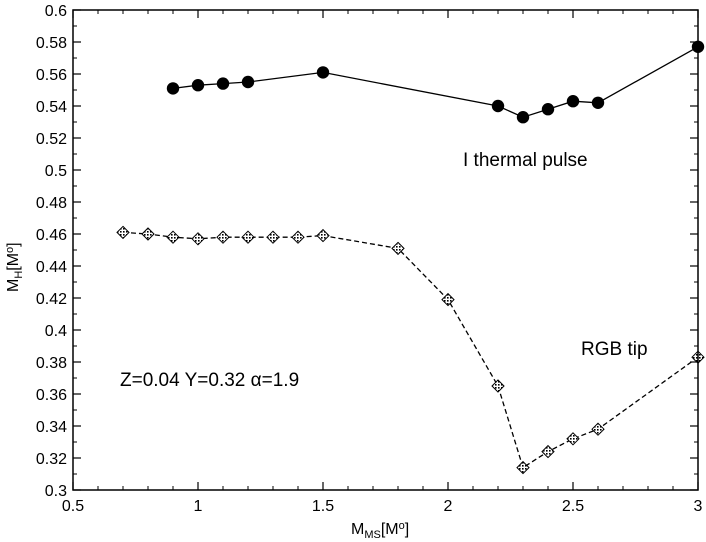 The image size is (706, 542). I want to click on annotation-thermal-pulse: I thermal pulse, so click(525, 160).